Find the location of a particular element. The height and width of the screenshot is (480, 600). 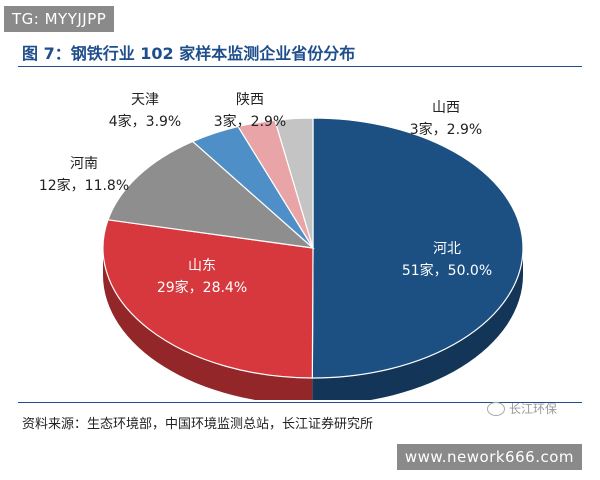

chart-title: 图 7：钢铁行业 102 家样本监测企业省份分布 is located at coordinates (189, 53).